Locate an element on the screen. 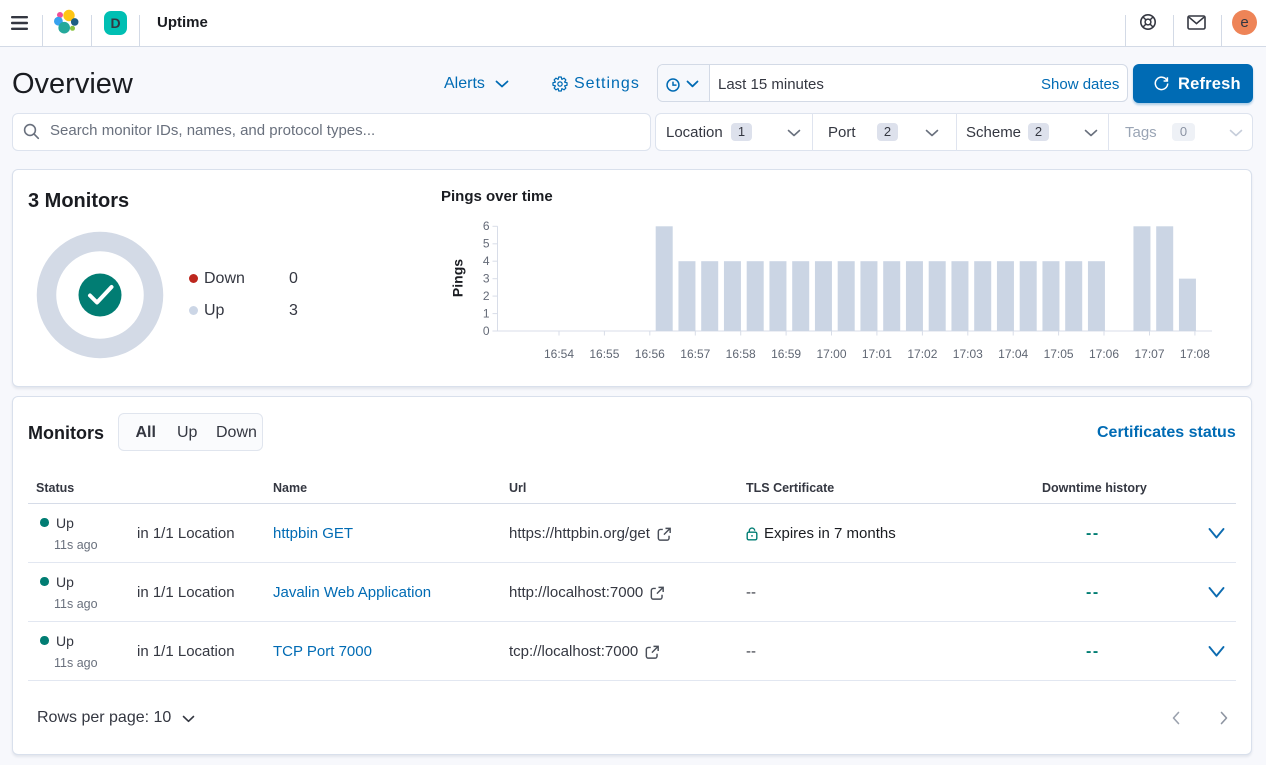 The image size is (1266, 765). svg-text: 17:04 is located at coordinates (1013, 354).